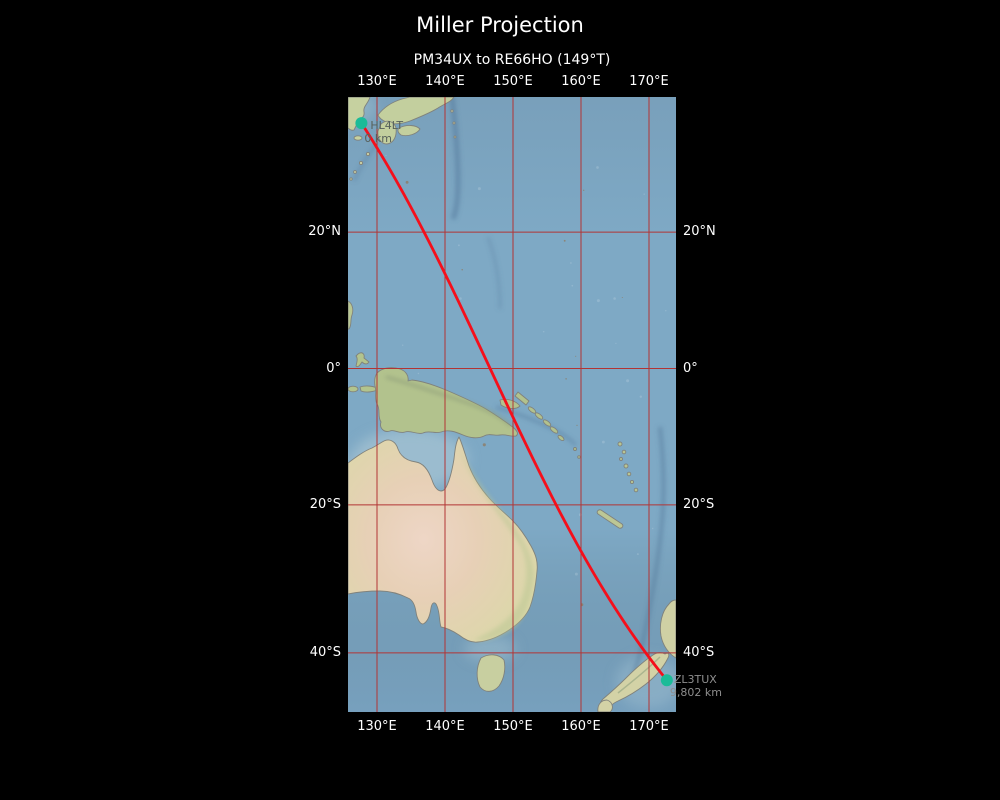  Describe the element at coordinates (325, 652) in the screenshot. I see `lat-tick-left-3: 40°S` at that location.